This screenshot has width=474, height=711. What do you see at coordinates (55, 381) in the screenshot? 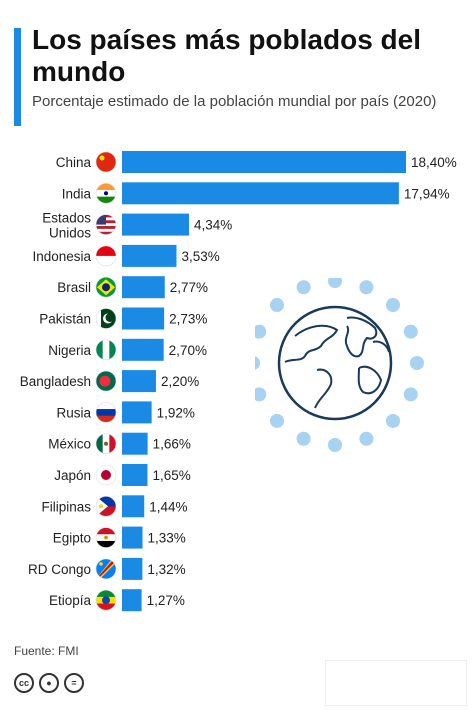
I see `category-label: Bangladesh` at bounding box center [55, 381].